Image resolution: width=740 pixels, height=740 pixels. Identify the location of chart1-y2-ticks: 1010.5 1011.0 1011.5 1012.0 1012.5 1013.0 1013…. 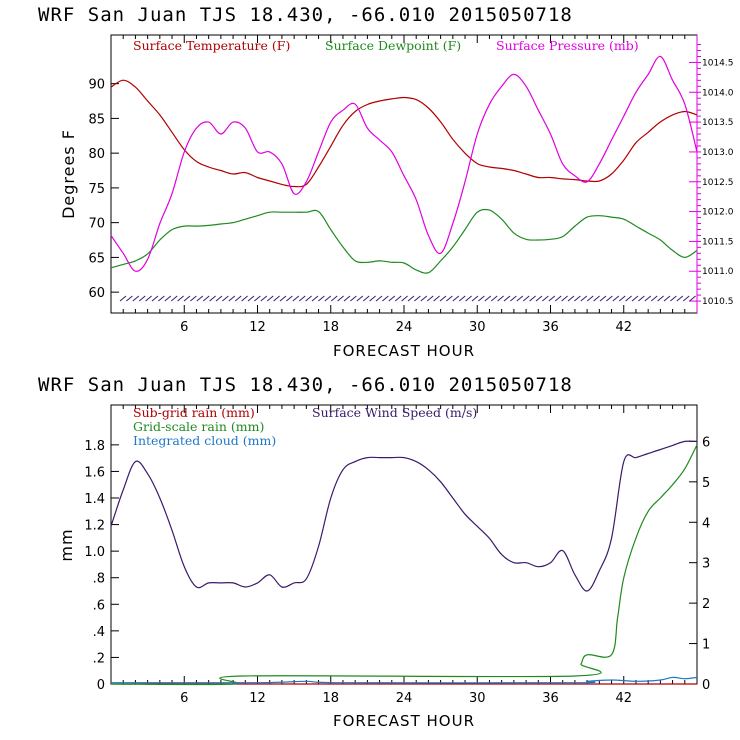
(711, 175).